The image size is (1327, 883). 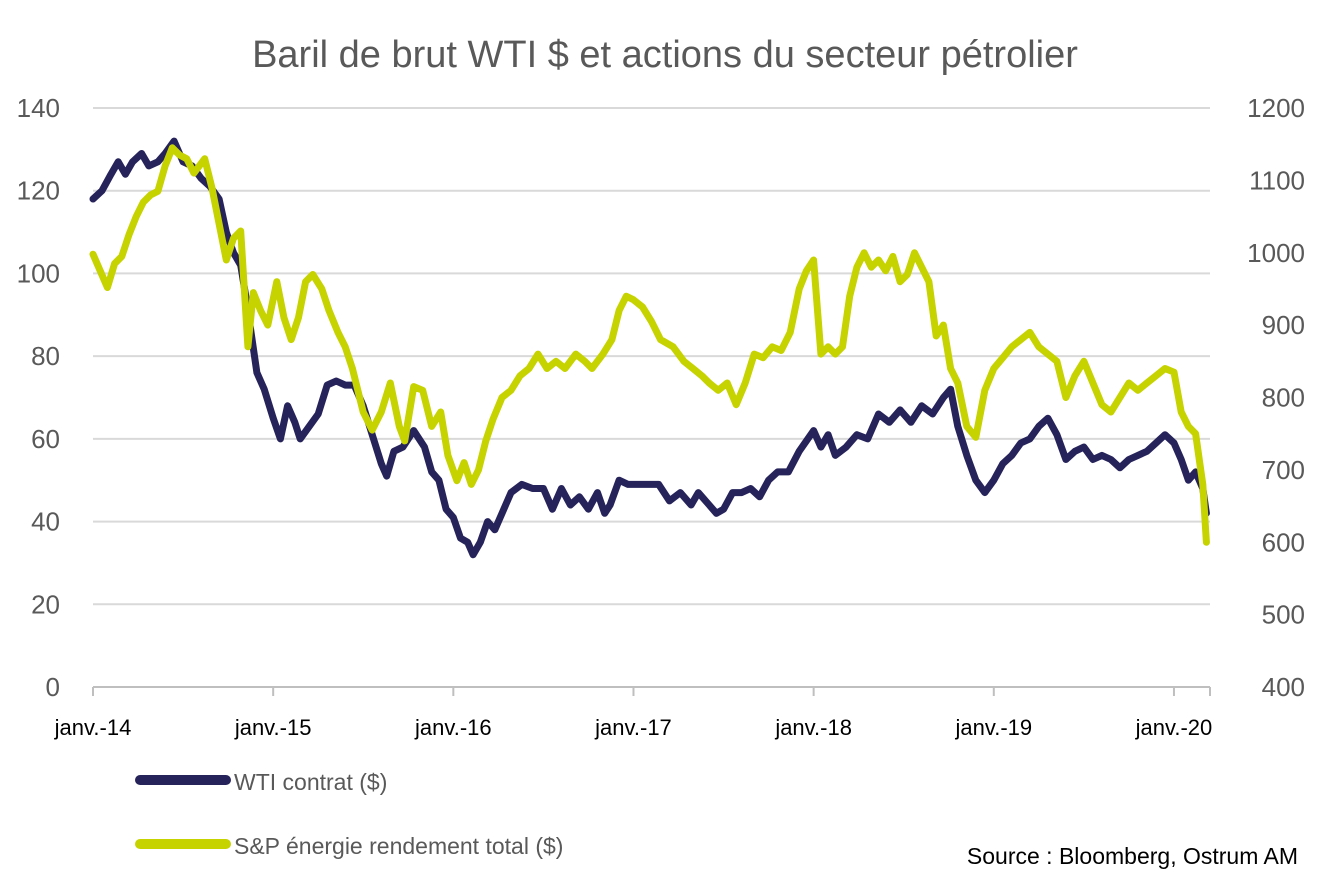 I want to click on x-tick-label: janv.-15, so click(x=273, y=727).